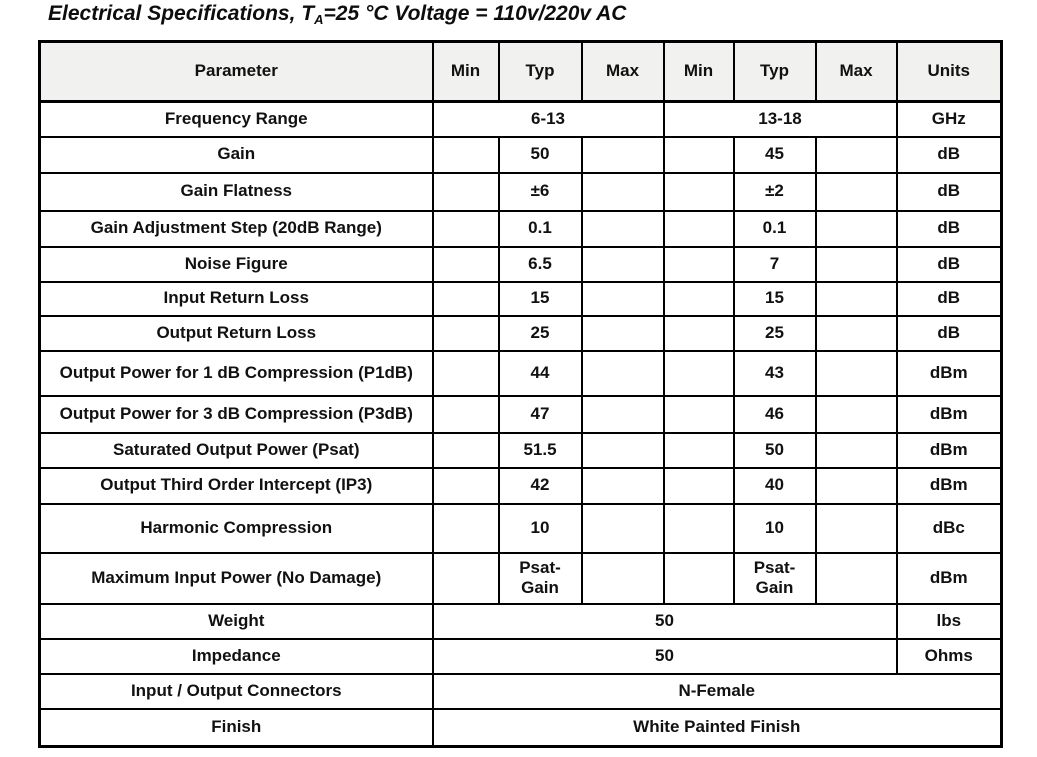 The image size is (1037, 757). What do you see at coordinates (774, 154) in the screenshot?
I see `value-cell: 45` at bounding box center [774, 154].